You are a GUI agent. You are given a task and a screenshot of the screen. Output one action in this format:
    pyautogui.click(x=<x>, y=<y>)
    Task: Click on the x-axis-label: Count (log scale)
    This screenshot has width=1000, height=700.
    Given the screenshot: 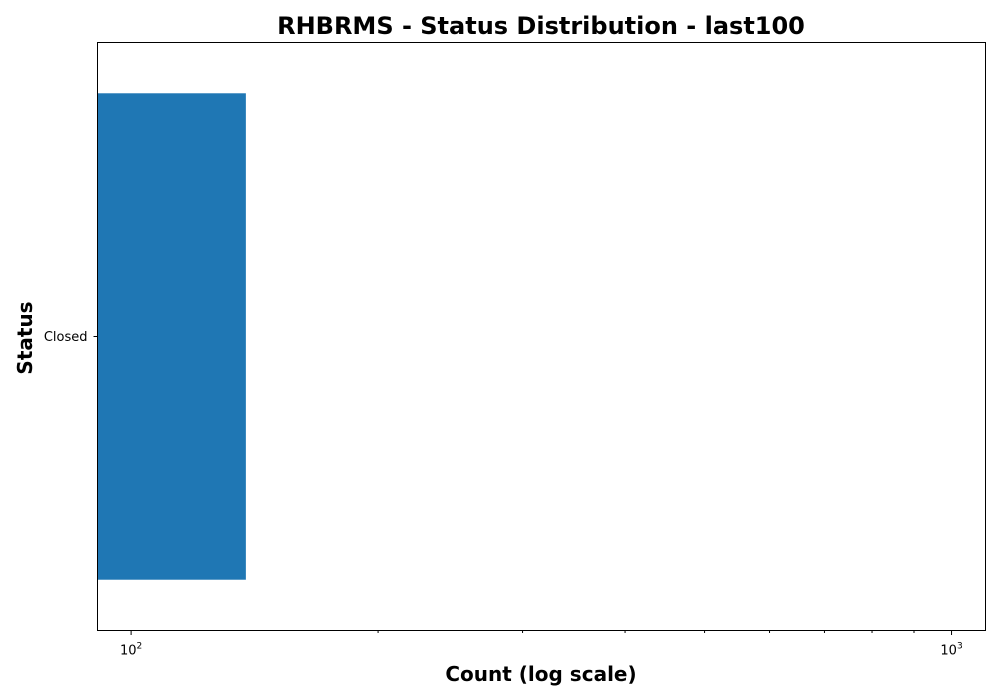 What is the action you would take?
    pyautogui.click(x=540, y=674)
    